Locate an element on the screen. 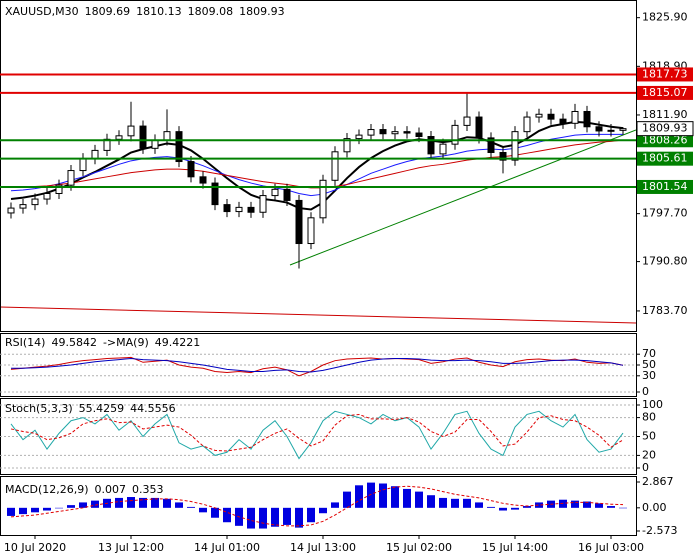 The image size is (700, 560). panel-frame is located at coordinates (318, 506).